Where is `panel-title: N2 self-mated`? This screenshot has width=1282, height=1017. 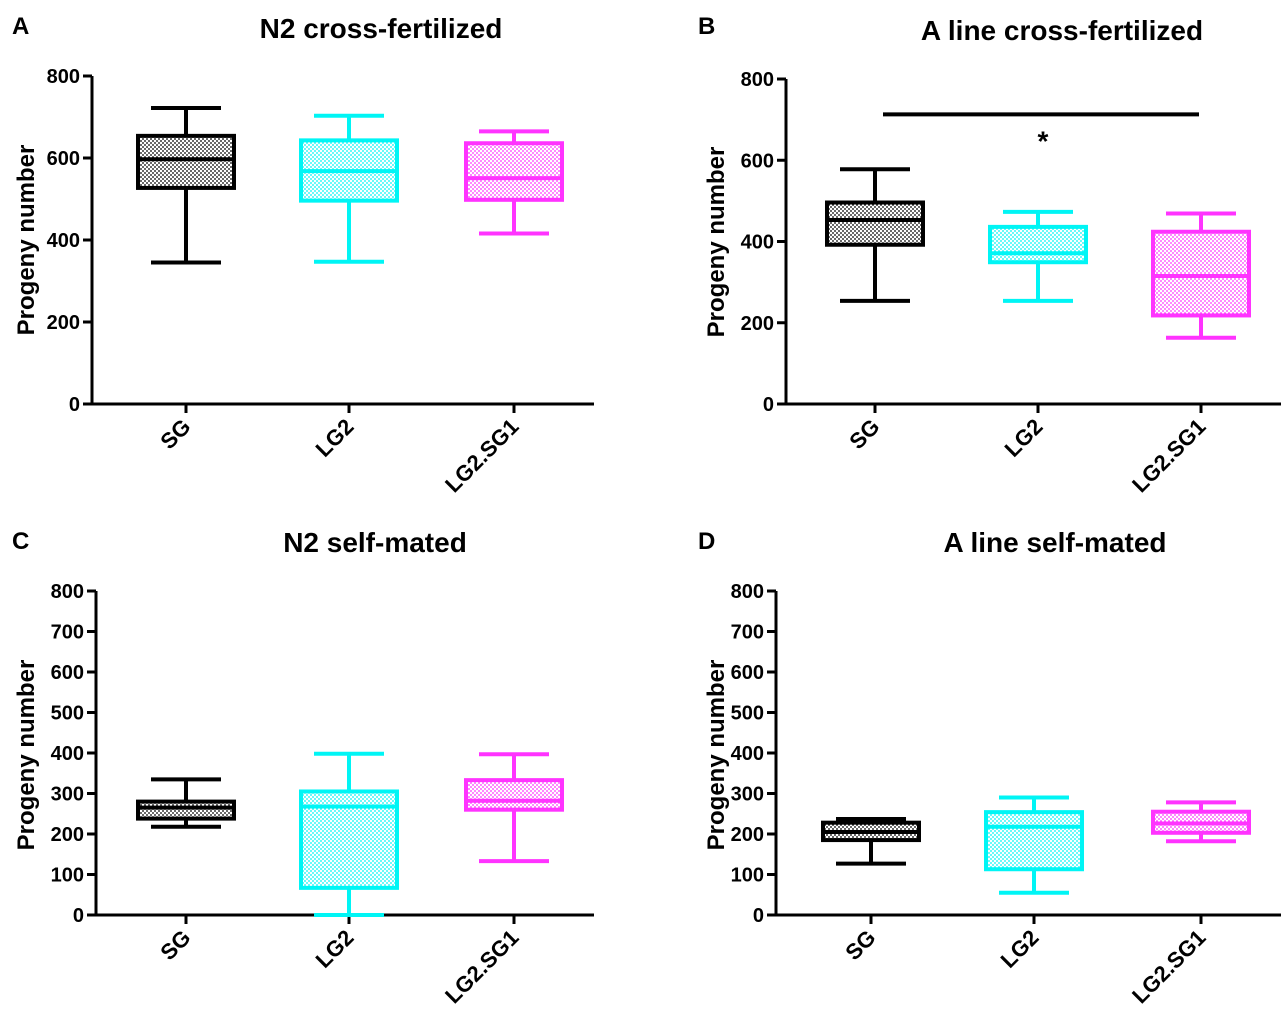
panel-title: N2 self-mated is located at coordinates (375, 542).